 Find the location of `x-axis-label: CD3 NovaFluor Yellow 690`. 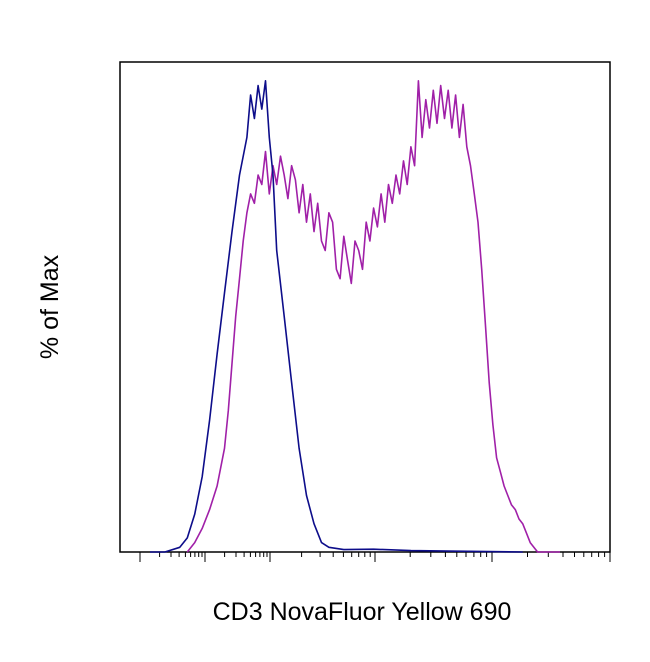

x-axis-label: CD3 NovaFluor Yellow 690 is located at coordinates (362, 612).